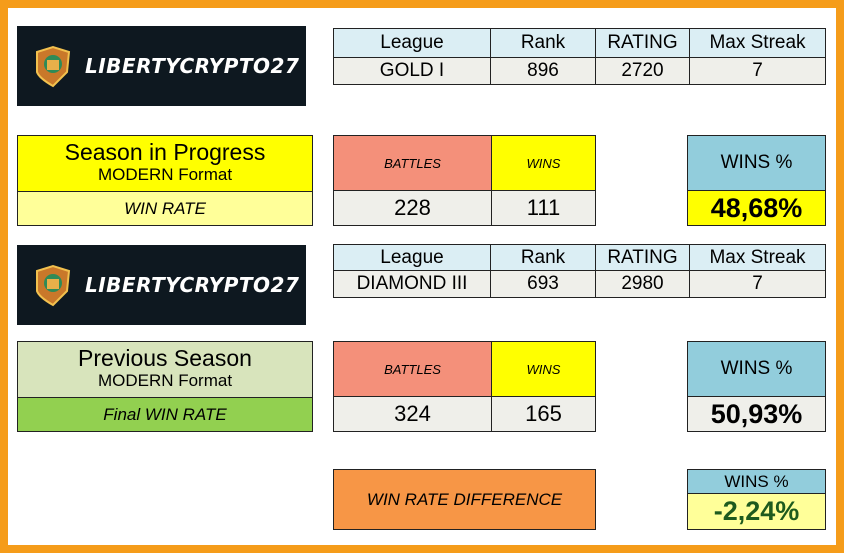 Image resolution: width=844 pixels, height=553 pixels. What do you see at coordinates (165, 208) in the screenshot?
I see `season-winrate-label: WIN RATE` at bounding box center [165, 208].